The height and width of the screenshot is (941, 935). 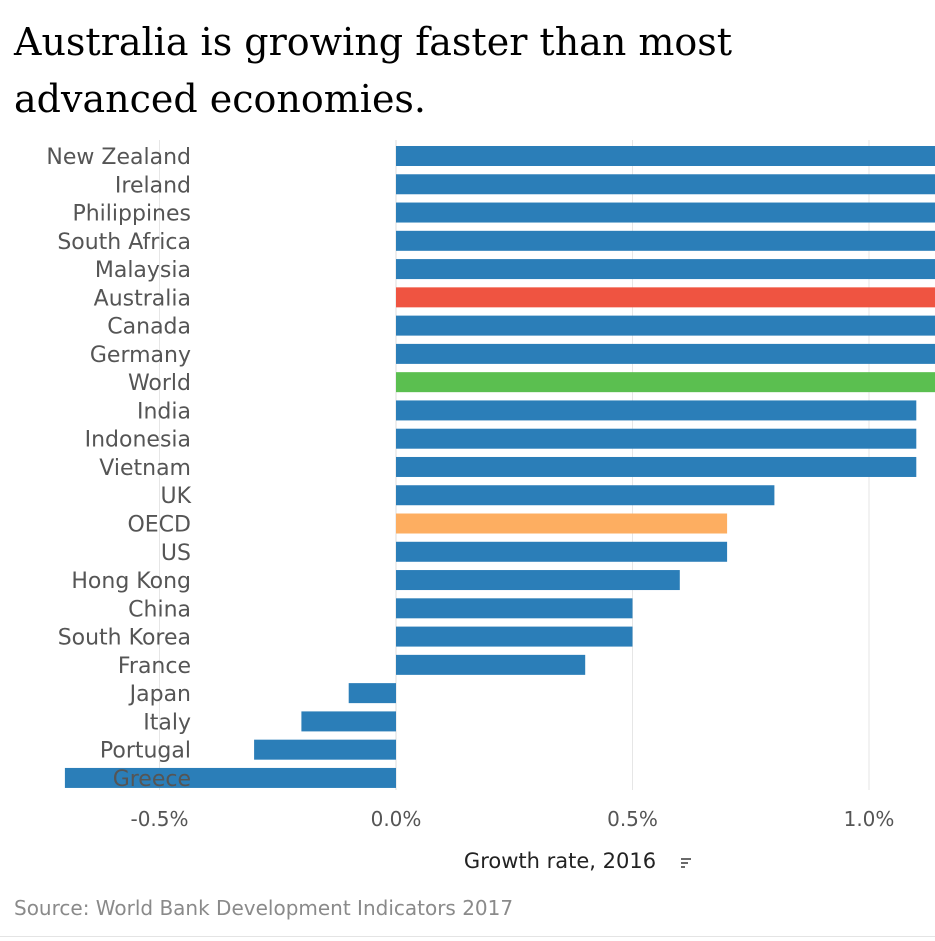 What do you see at coordinates (159, 525) in the screenshot?
I see `category-label: OECD` at bounding box center [159, 525].